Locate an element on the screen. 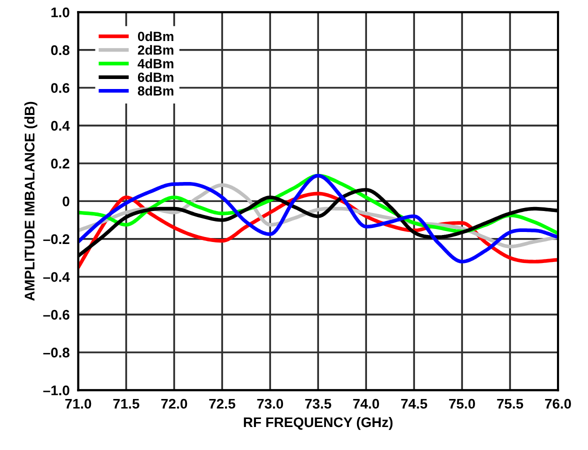 Image resolution: width=588 pixels, height=450 pixels. y-tick-label: –0.2 is located at coordinates (56, 239).